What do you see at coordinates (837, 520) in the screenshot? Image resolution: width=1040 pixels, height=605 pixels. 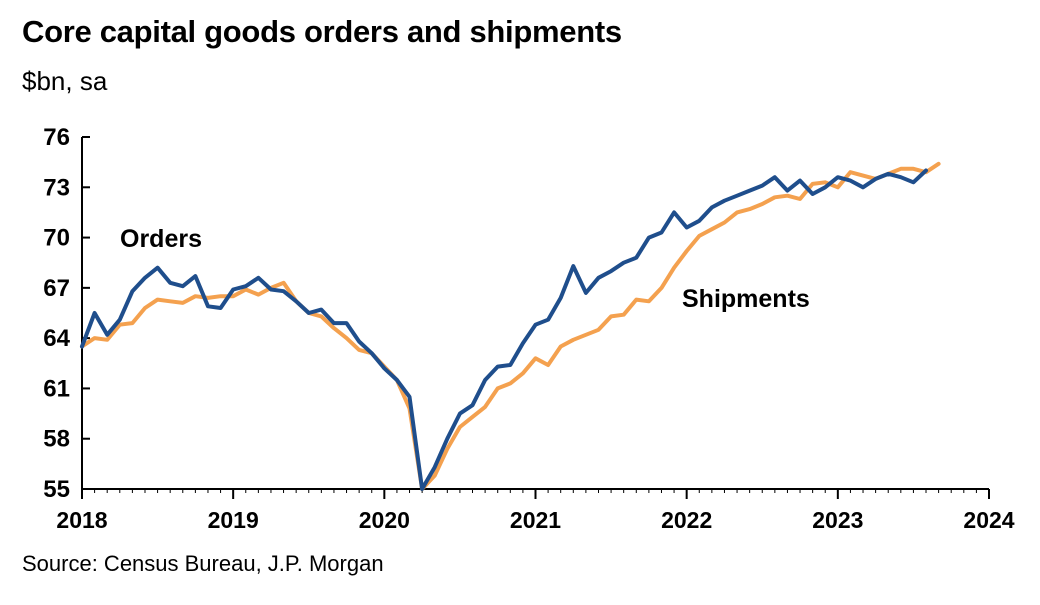 I see `x-tick-label: 2023` at bounding box center [837, 520].